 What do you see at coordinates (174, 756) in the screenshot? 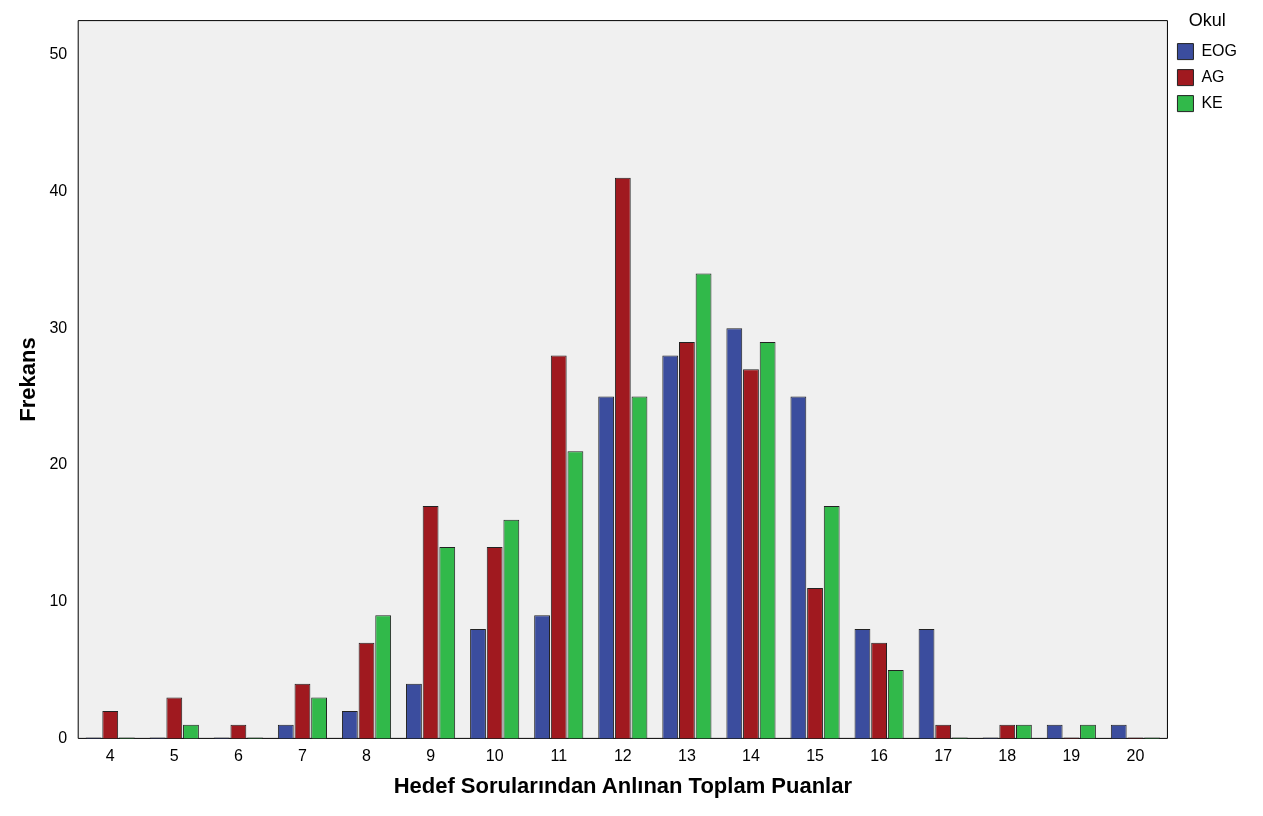
I see `x-tick-label: 5` at bounding box center [174, 756].